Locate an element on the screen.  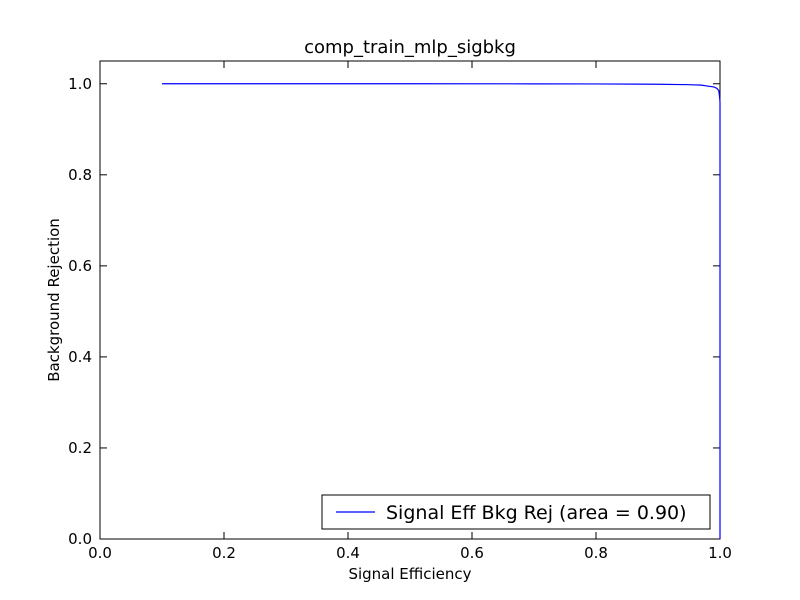
legend-box is located at coordinates (516, 512).